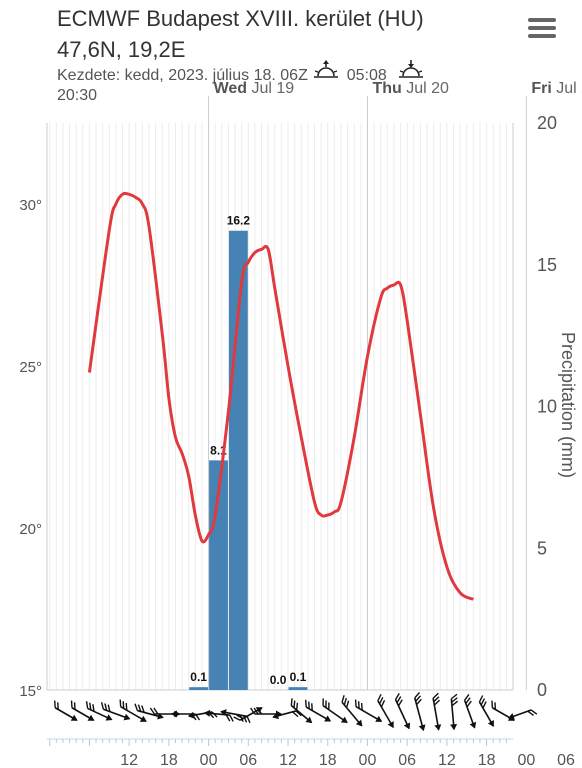  What do you see at coordinates (30, 205) in the screenshot?
I see `temperature-tick-label: 30°` at bounding box center [30, 205].